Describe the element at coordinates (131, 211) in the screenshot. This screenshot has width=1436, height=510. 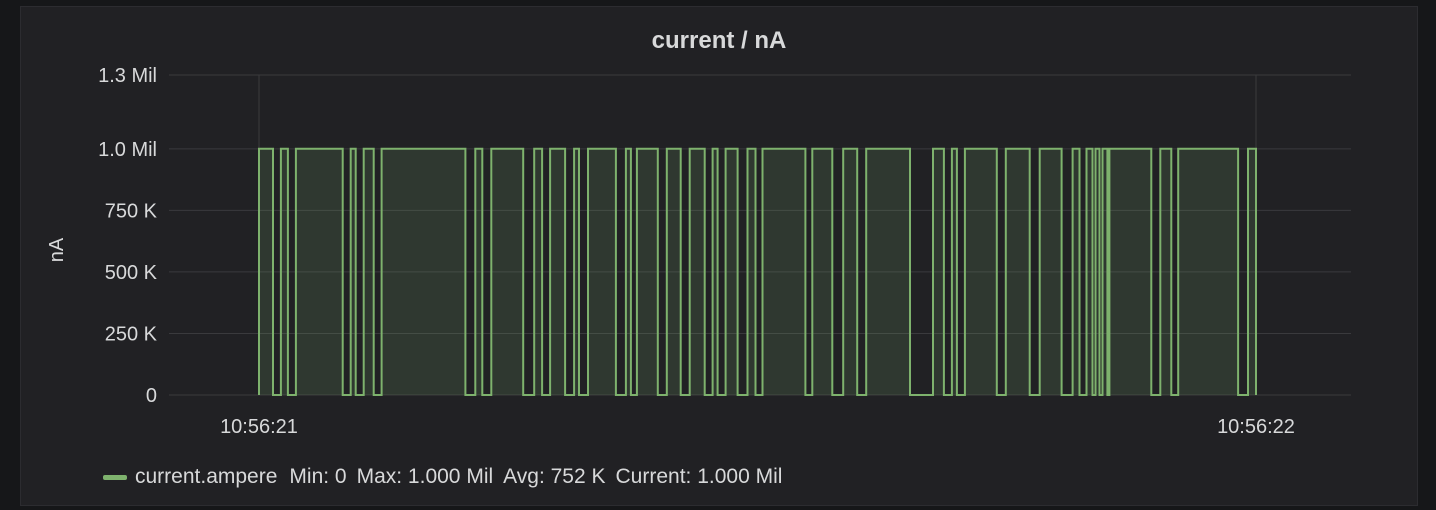
I see `y-tick-label: 750 K` at that location.